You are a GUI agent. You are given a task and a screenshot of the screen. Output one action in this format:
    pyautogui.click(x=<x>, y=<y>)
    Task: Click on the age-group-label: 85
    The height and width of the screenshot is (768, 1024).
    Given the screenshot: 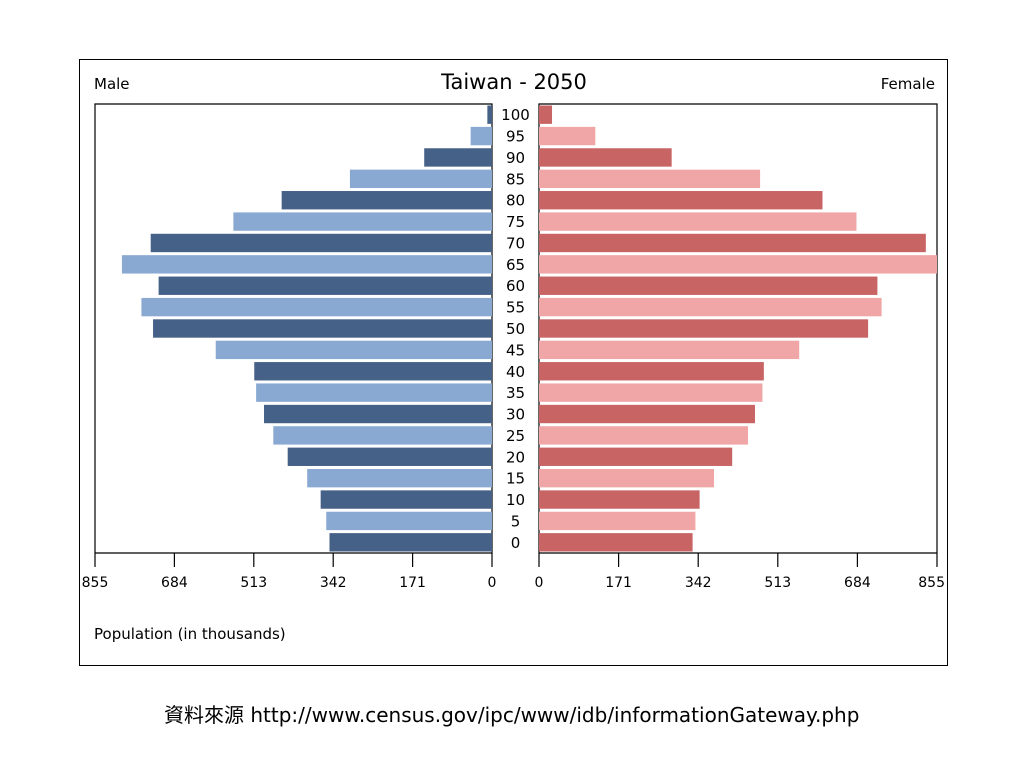 What is the action you would take?
    pyautogui.click(x=515, y=179)
    